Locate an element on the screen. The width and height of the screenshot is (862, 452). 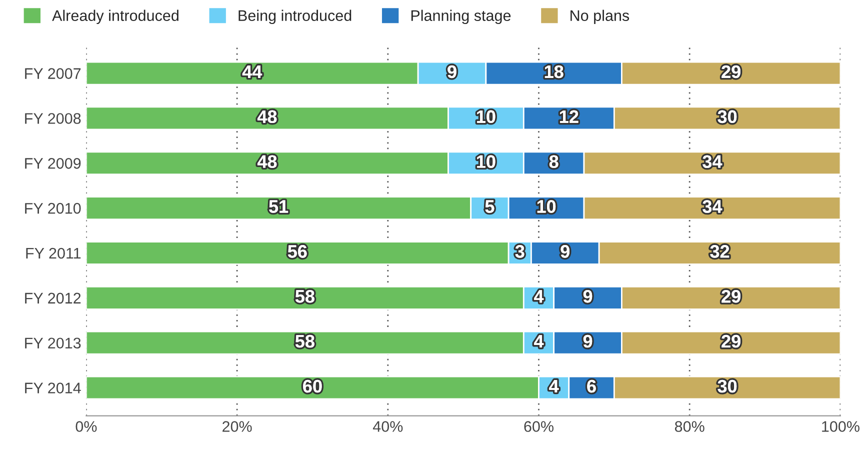
legend-label: Already introduced is located at coordinates (115, 17).